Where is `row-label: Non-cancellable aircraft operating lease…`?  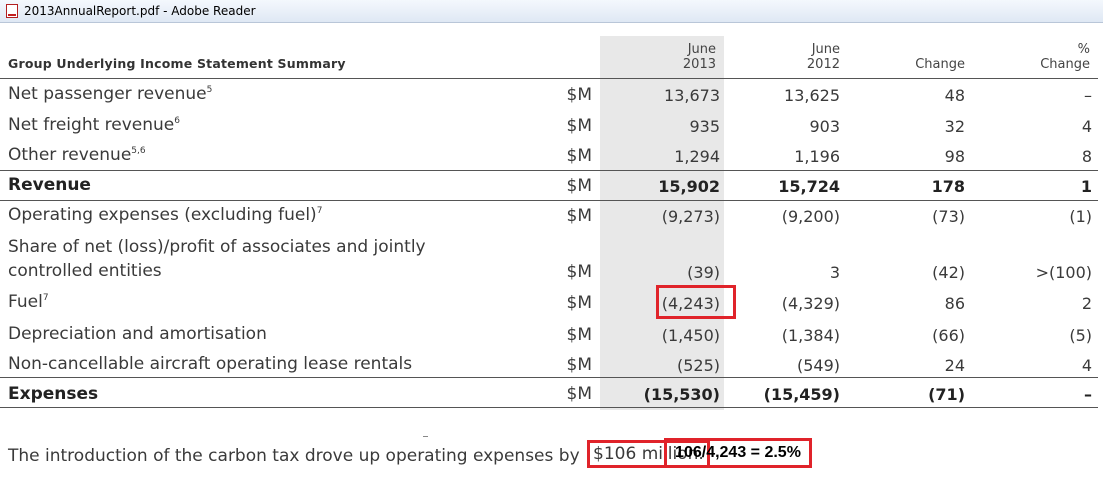 row-label: Non-cancellable aircraft operating lease… is located at coordinates (210, 364).